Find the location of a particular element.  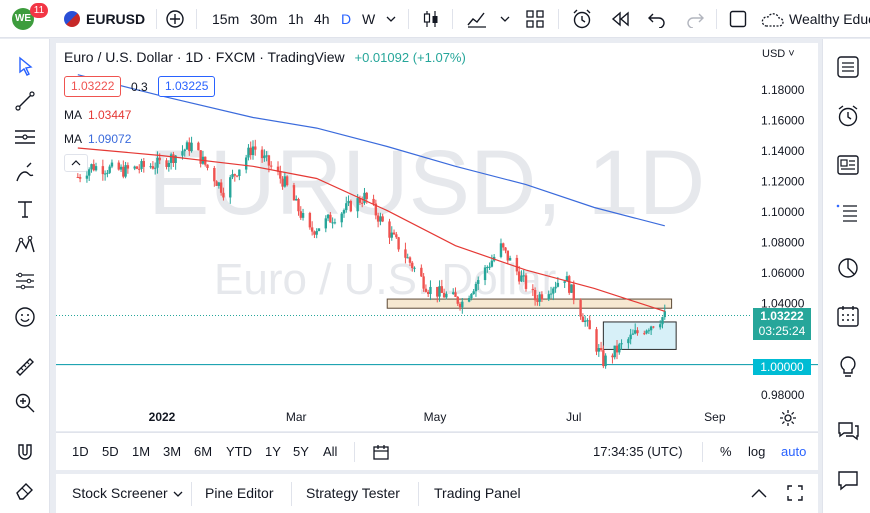

zoom-in-icon is located at coordinates (25, 403).